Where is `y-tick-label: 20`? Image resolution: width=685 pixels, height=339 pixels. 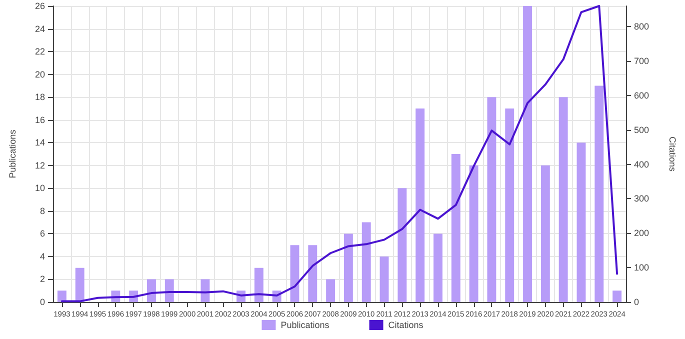 y-tick-label: 20 is located at coordinates (39, 74).